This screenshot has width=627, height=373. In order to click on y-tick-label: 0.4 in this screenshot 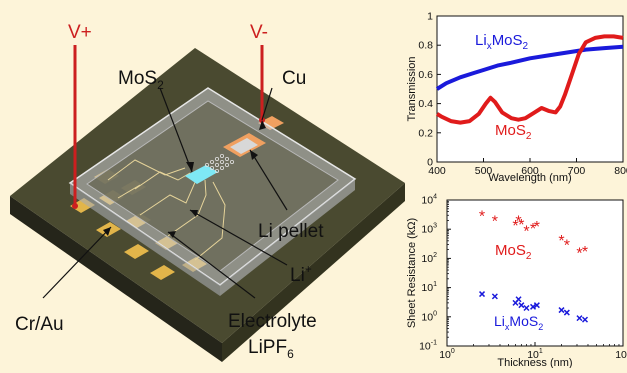, I will do `click(425, 104)`.